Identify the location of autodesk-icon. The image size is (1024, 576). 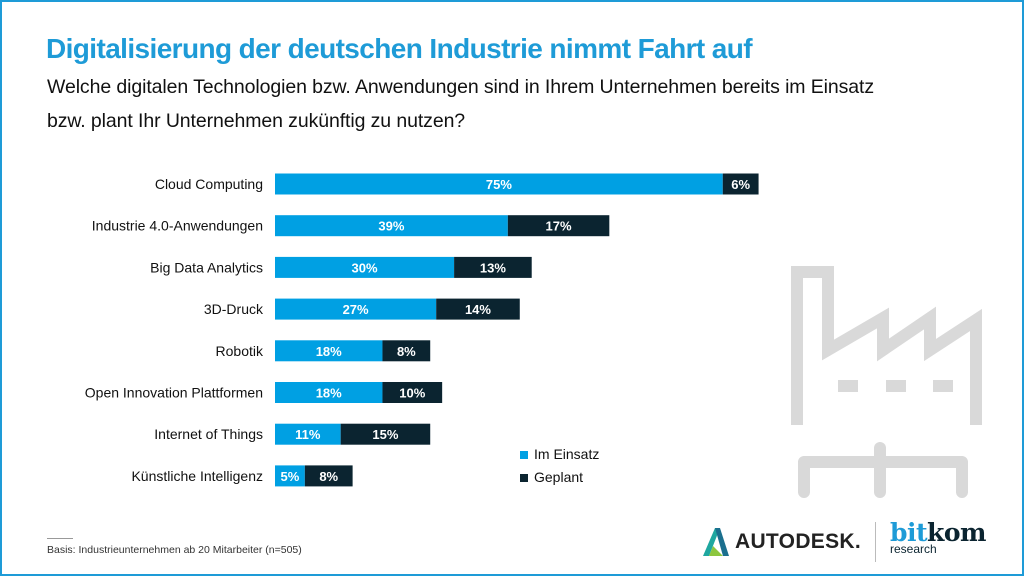
(716, 542).